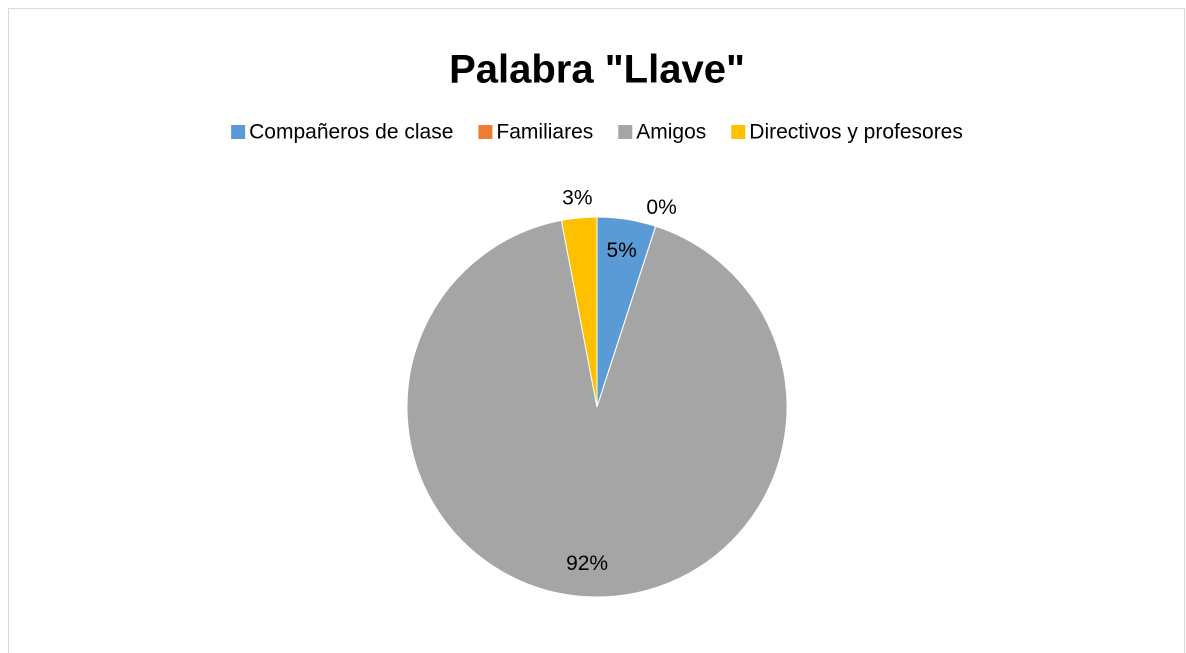  I want to click on legend-label: Directivos y profesores, so click(856, 132).